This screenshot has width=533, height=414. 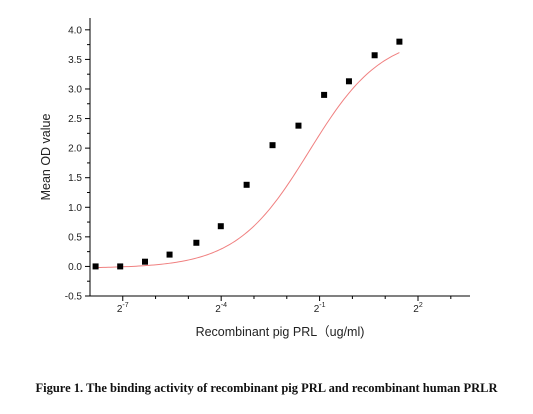 What do you see at coordinates (77, 164) in the screenshot?
I see `y-ticks: -0.5 0.0 0.5 1.0 1.5 2.0 2.5 3.0 3.5 4.0` at bounding box center [77, 164].